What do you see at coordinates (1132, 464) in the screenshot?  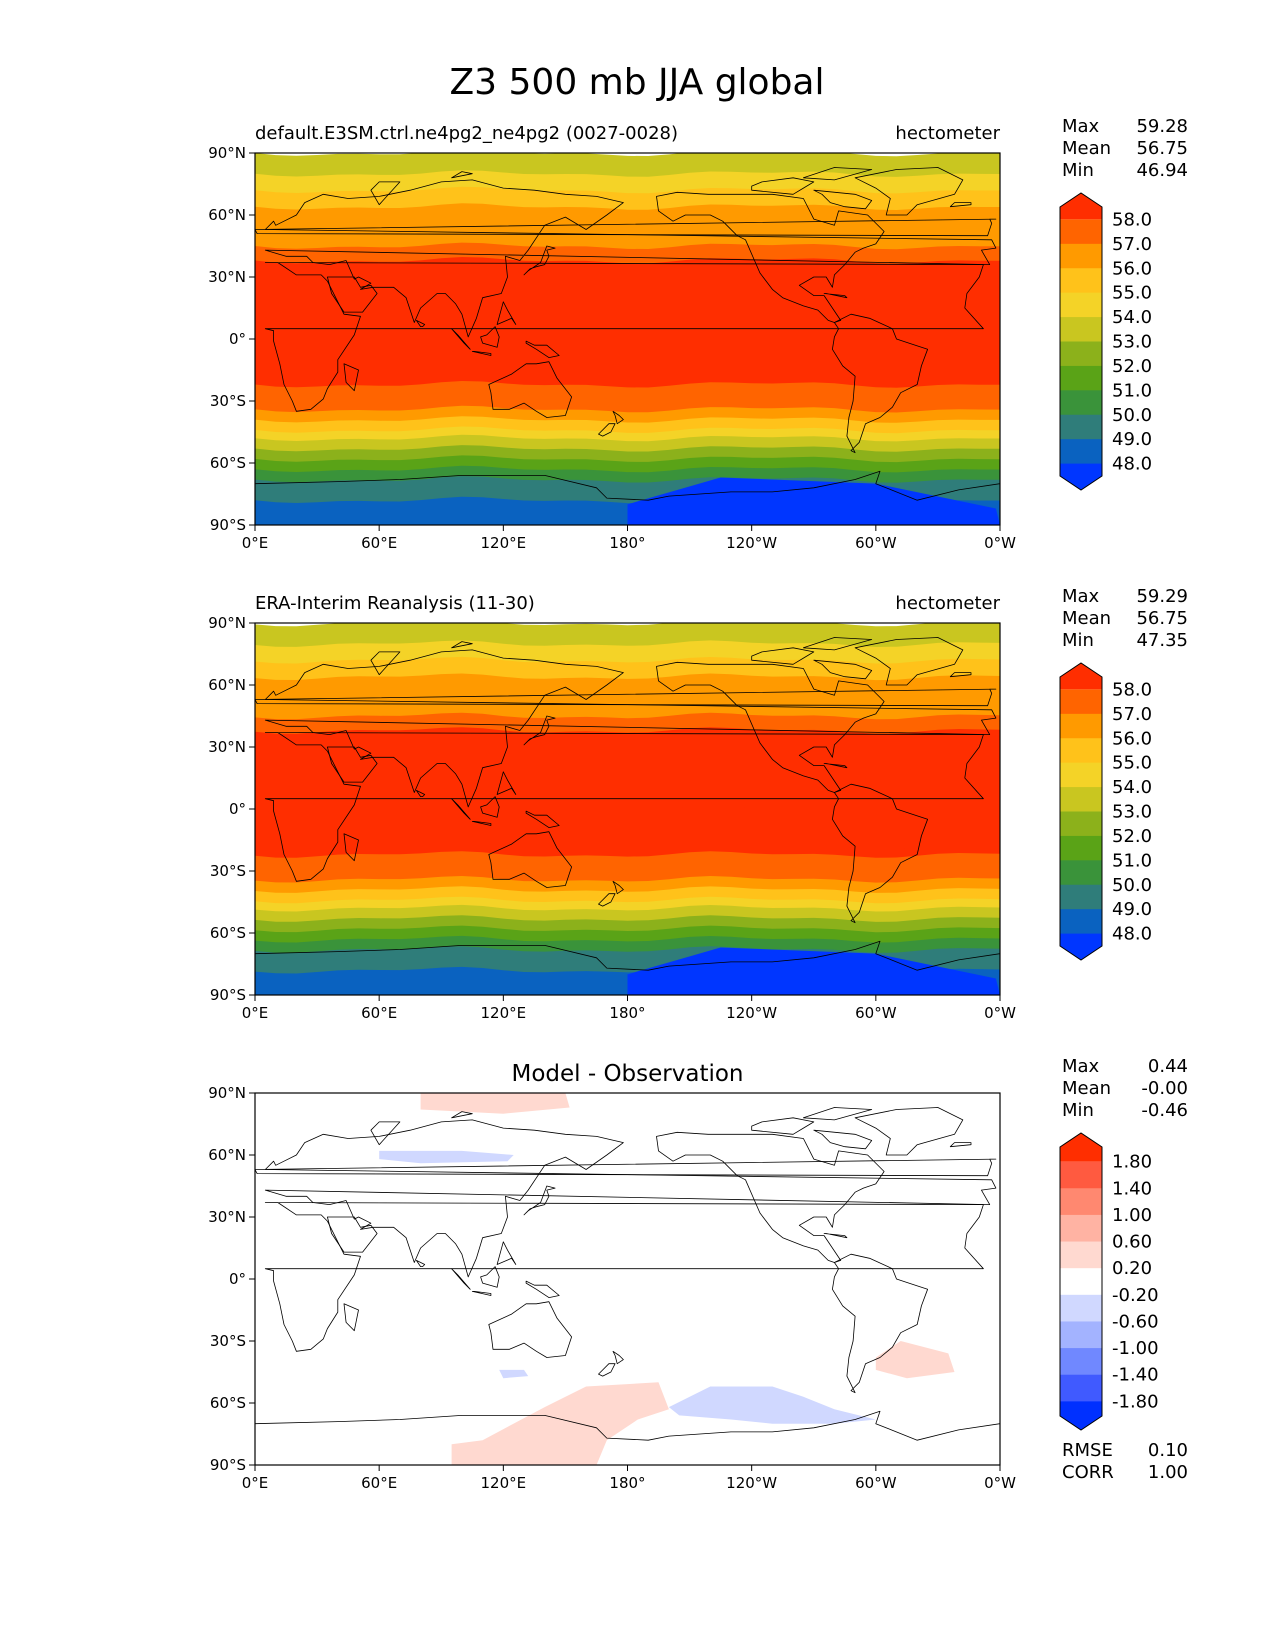 I see `colorbar-label: 48.0` at bounding box center [1132, 464].